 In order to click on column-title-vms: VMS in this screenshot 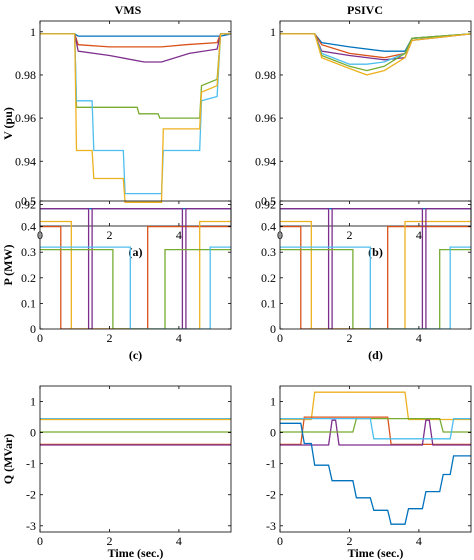, I will do `click(128, 10)`.